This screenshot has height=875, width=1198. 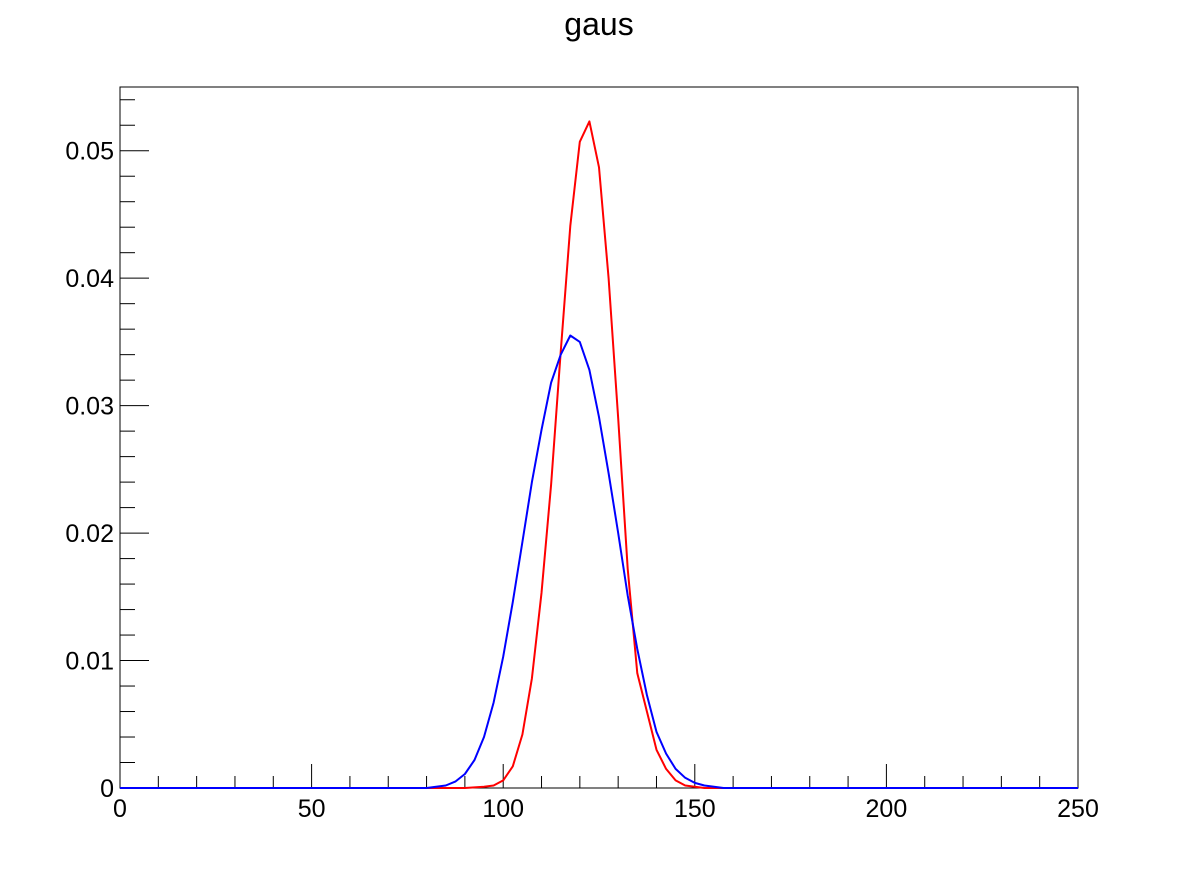 What do you see at coordinates (89, 152) in the screenshot?
I see `y-tick-label: 0.05` at bounding box center [89, 152].